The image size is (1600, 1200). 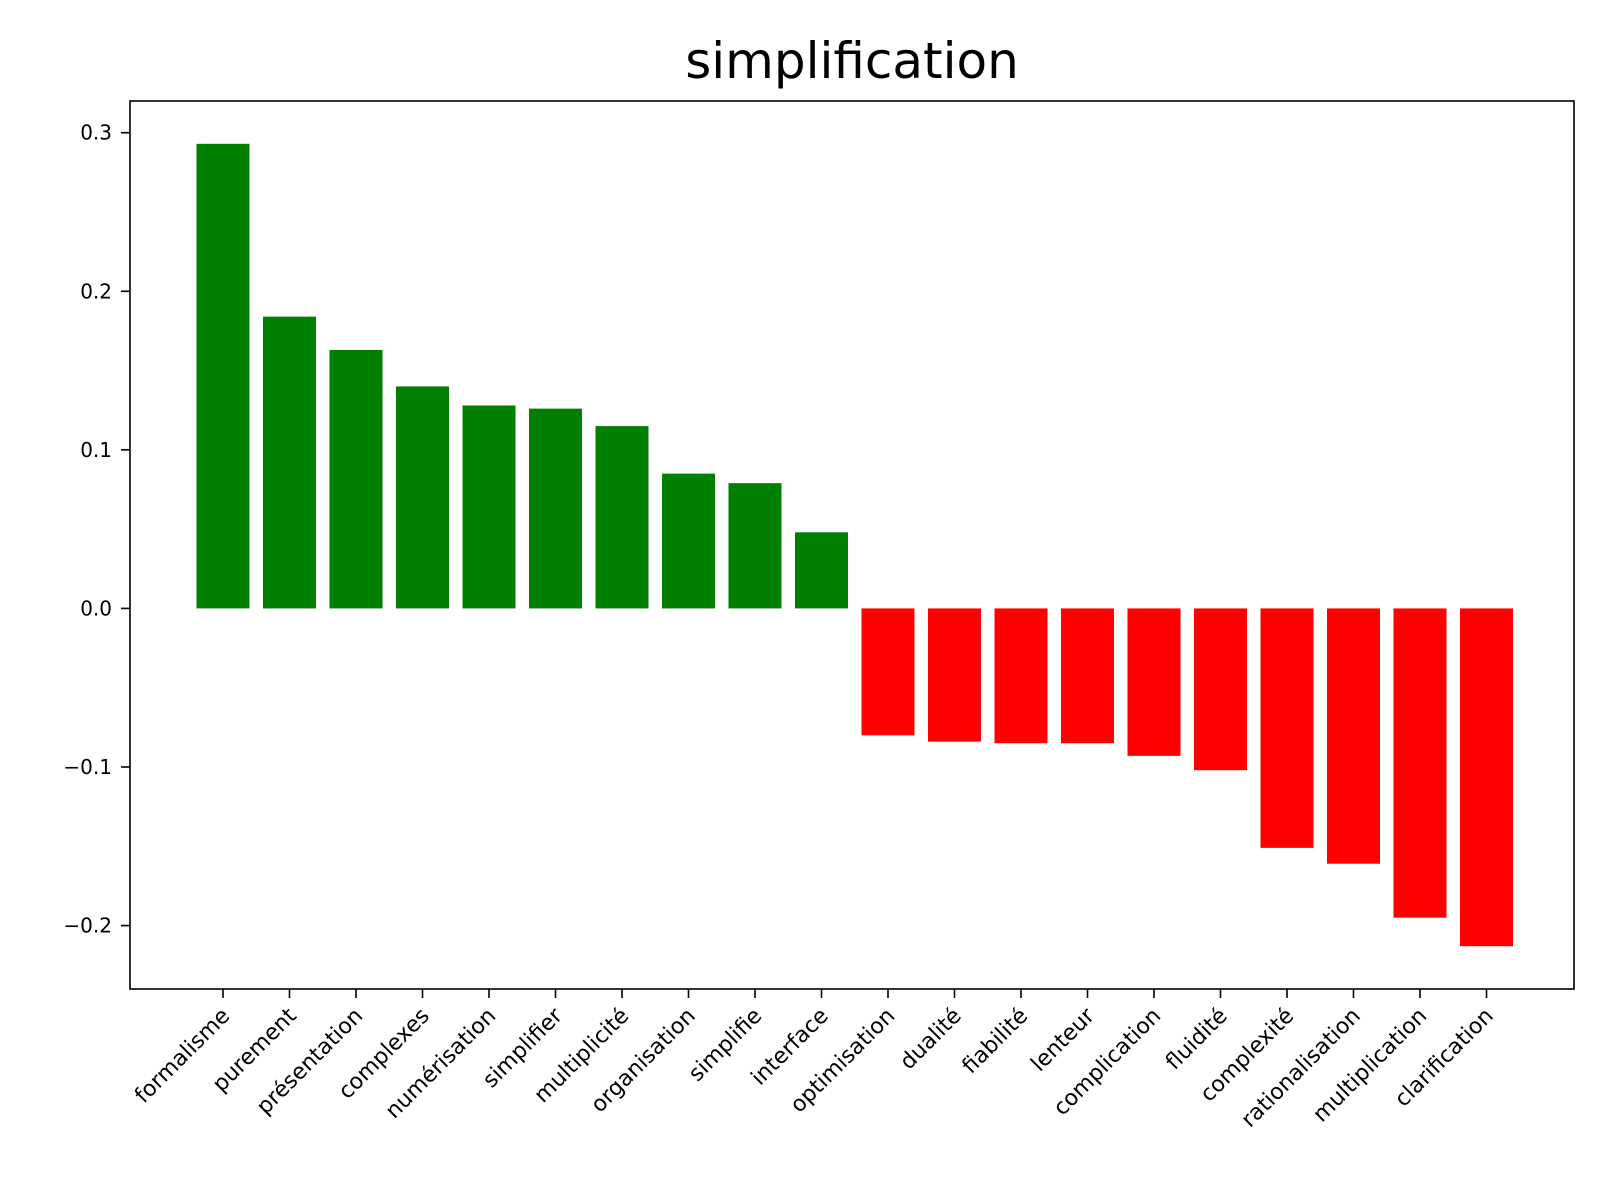 What do you see at coordinates (1301, 1068) in the screenshot?
I see `x-tick-label: rationalisation` at bounding box center [1301, 1068].